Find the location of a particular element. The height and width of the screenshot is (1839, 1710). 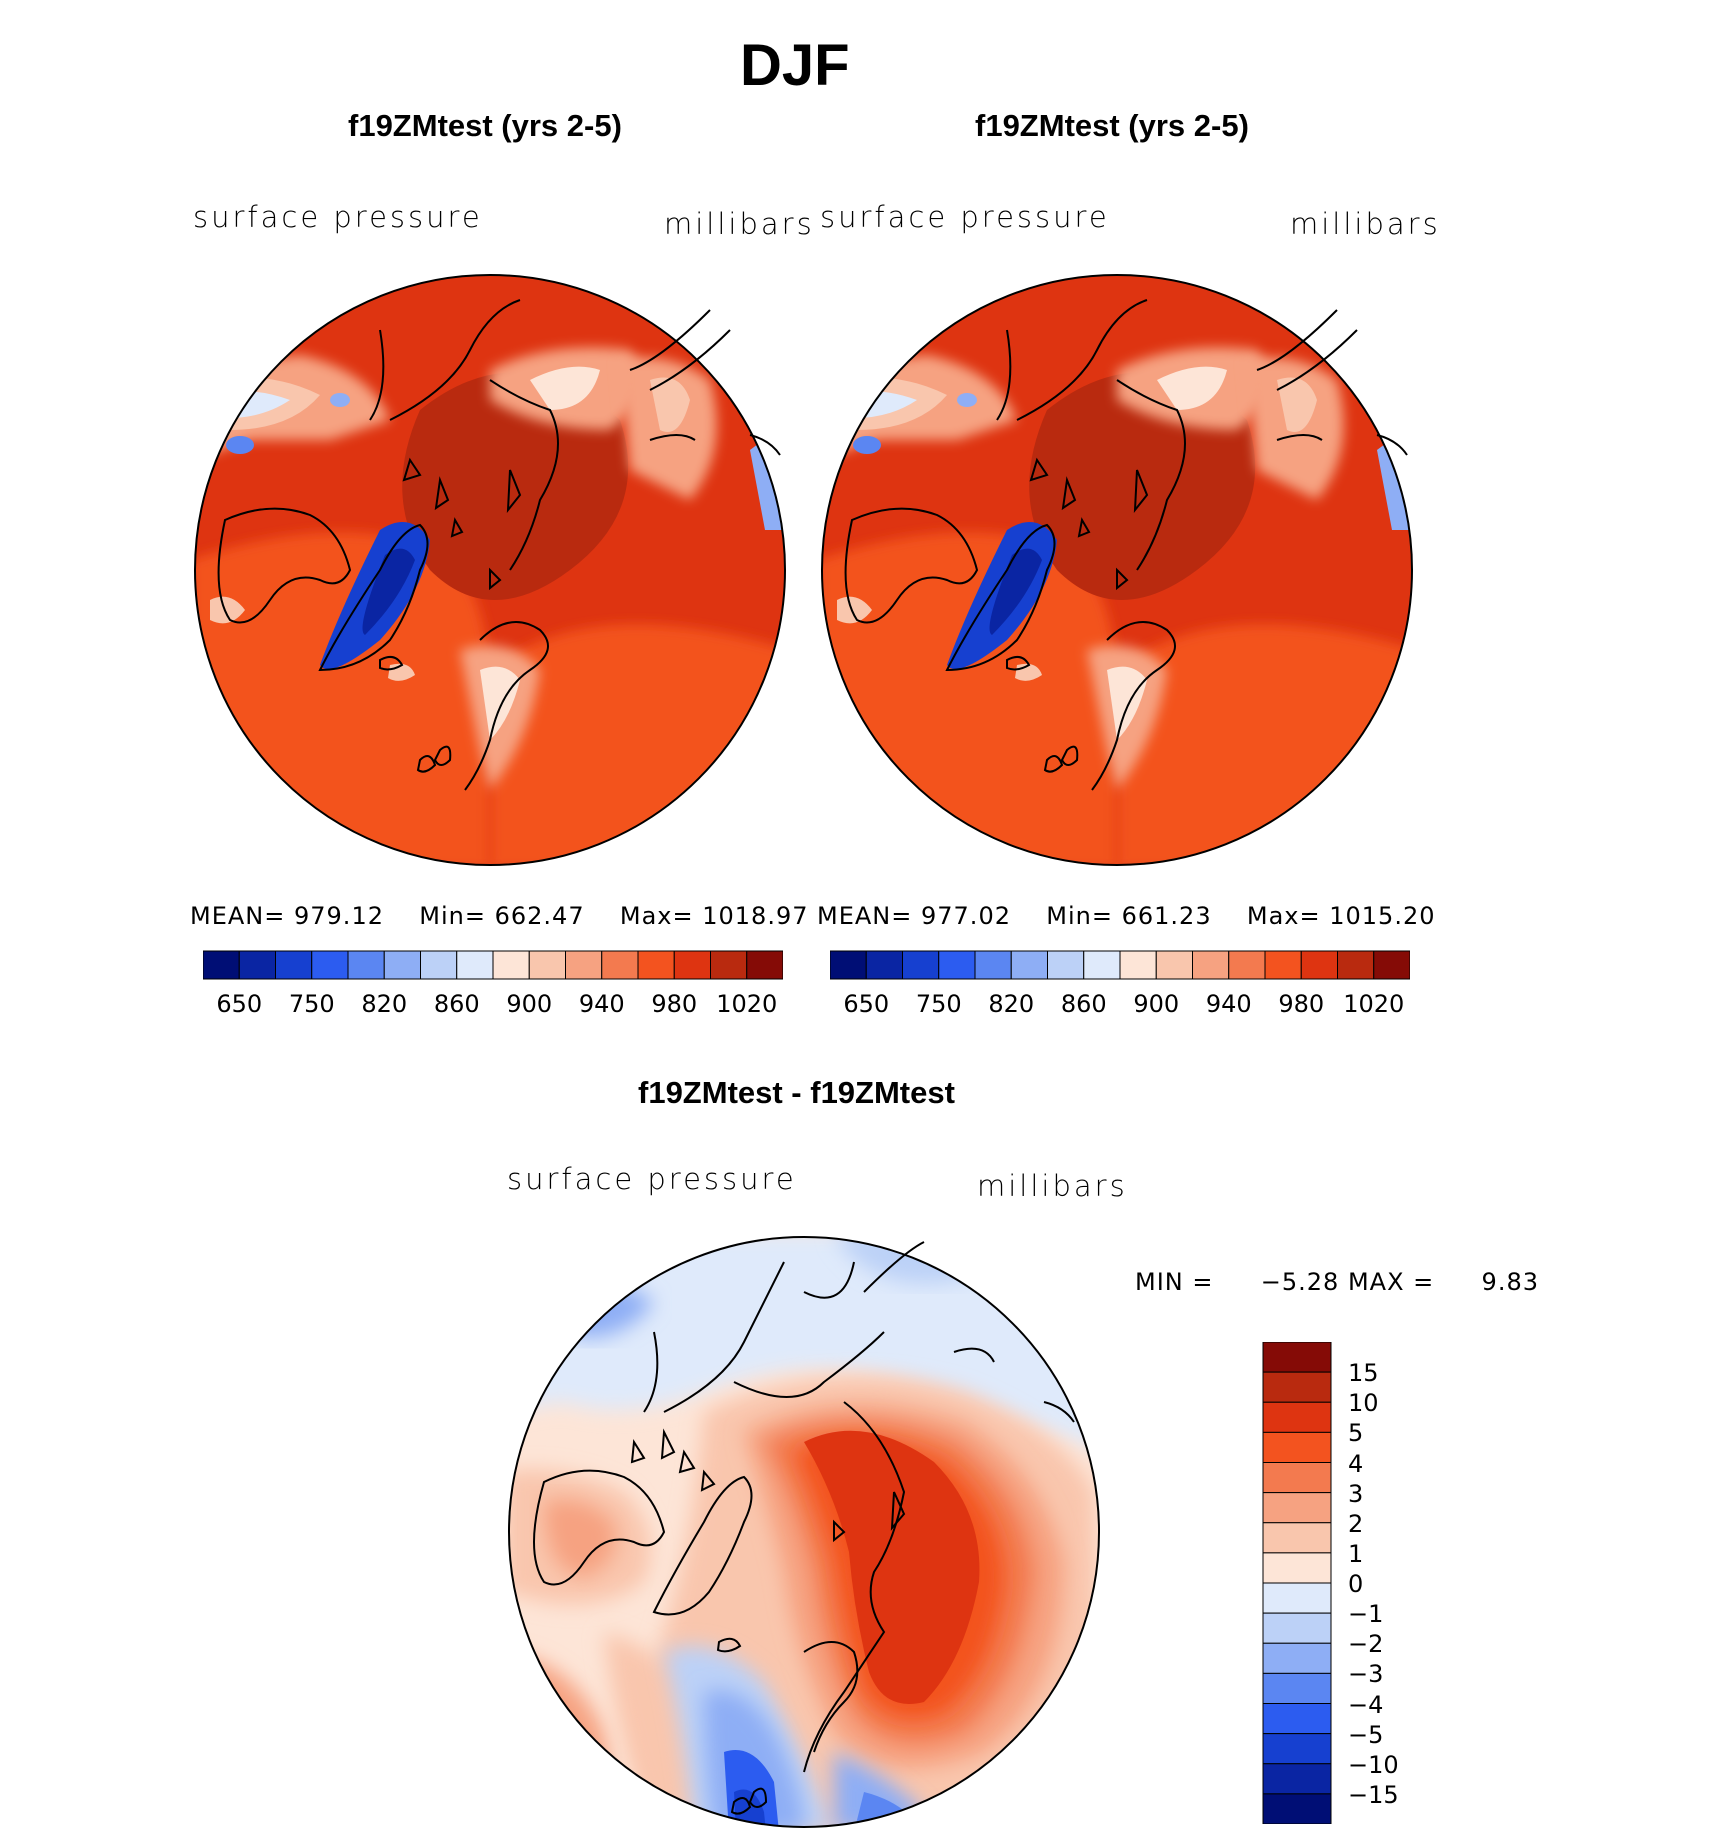

map-right is located at coordinates (1117, 570).